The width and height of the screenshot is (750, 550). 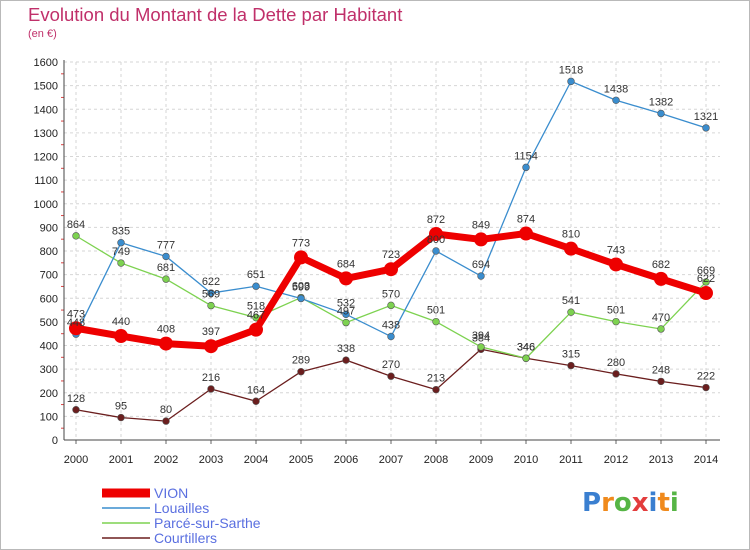 I want to click on x-tick-label: 2008, so click(x=436, y=460).